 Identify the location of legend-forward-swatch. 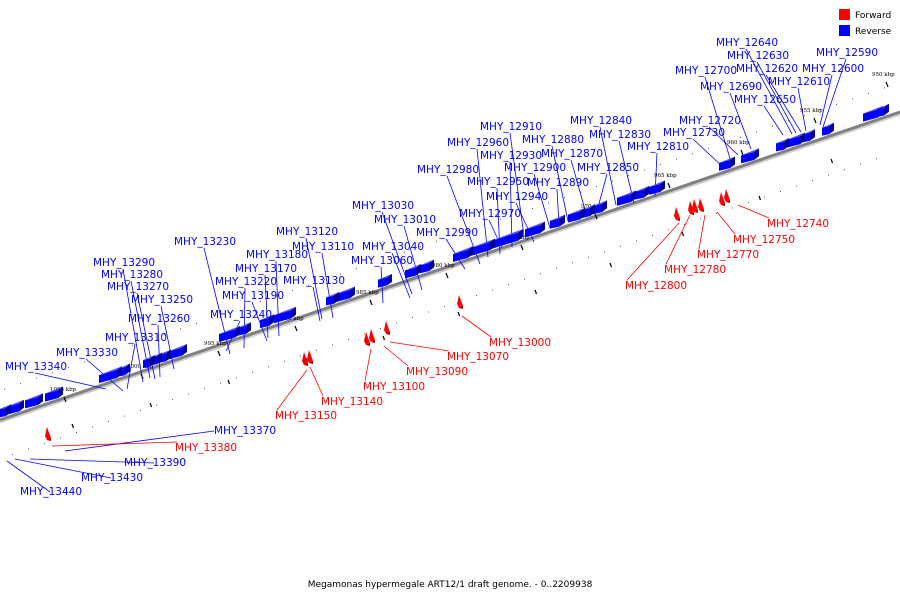
(844, 14).